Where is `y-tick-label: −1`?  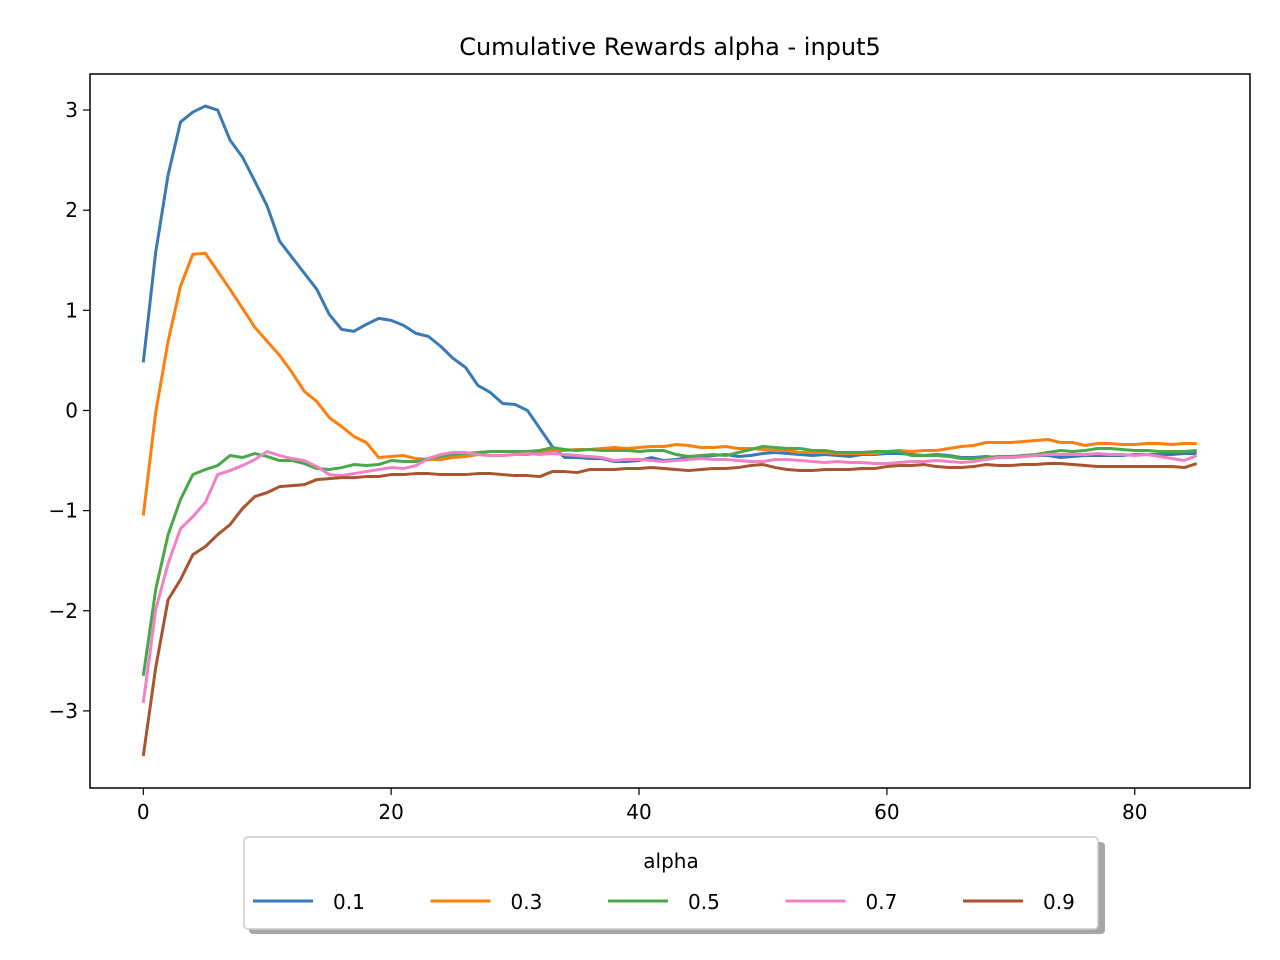 y-tick-label: −1 is located at coordinates (63, 511).